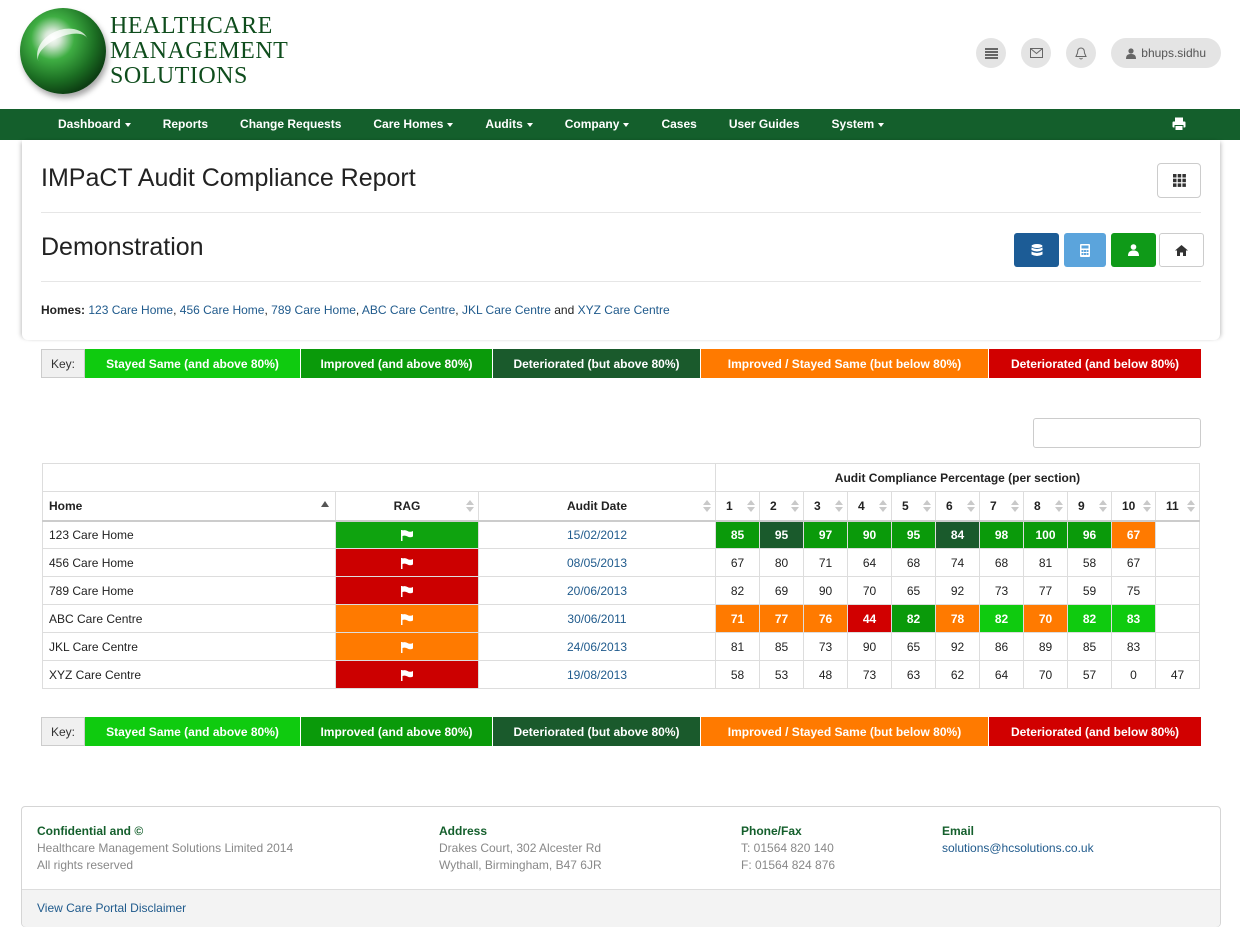 This screenshot has width=1240, height=950. Describe the element at coordinates (764, 124) in the screenshot. I see `nav-user-guides: User Guides` at that location.